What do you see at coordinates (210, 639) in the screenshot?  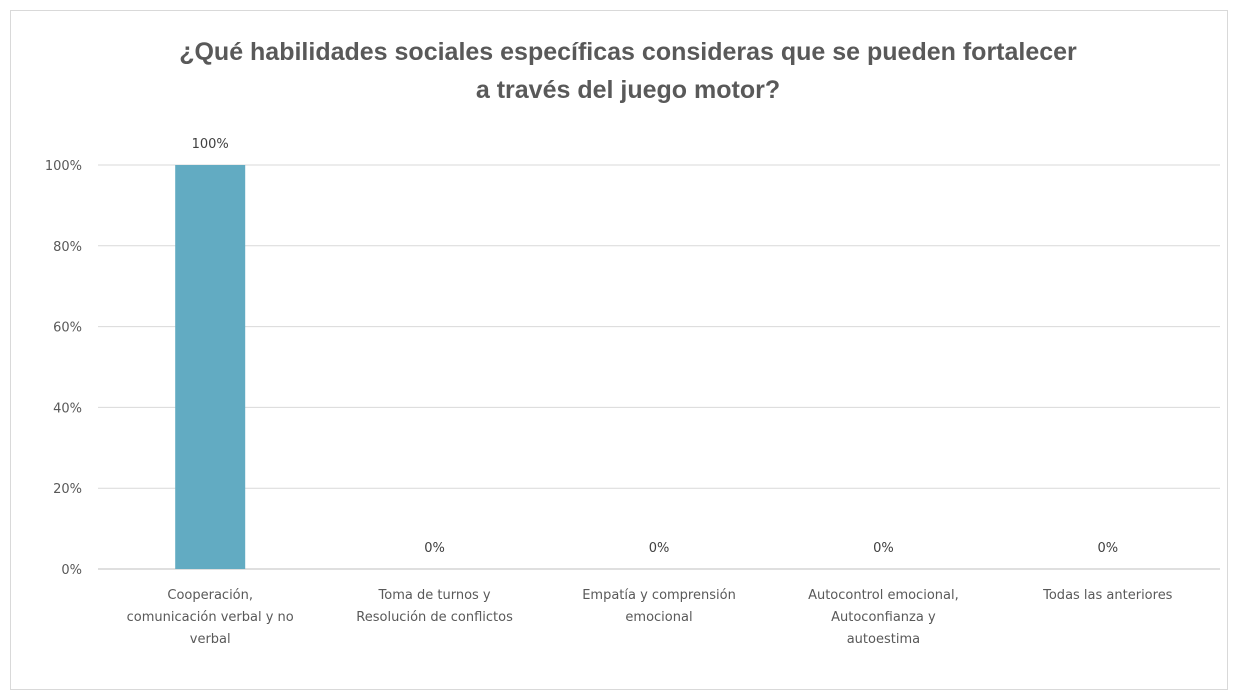 I see `x-category-label: verbal` at bounding box center [210, 639].